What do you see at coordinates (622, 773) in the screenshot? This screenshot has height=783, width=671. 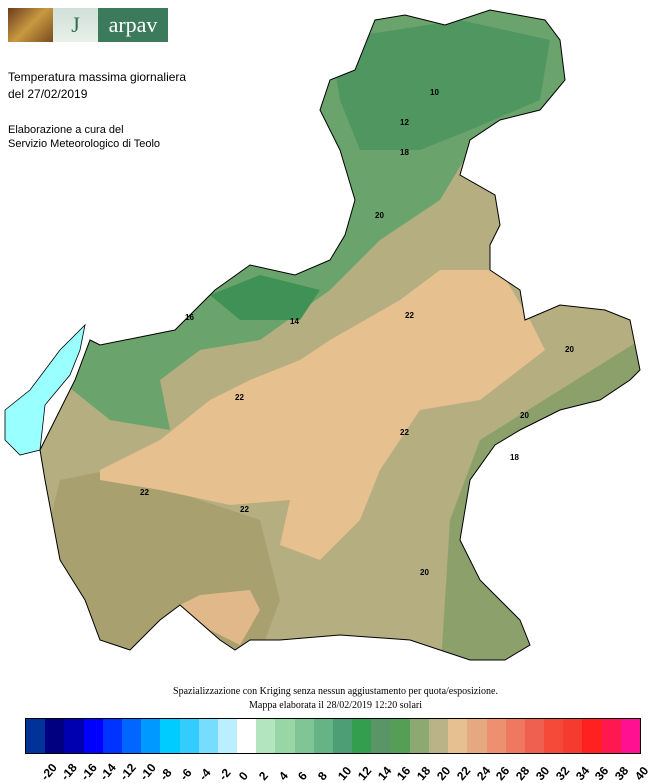 I see `legend-tick-label: 38` at bounding box center [622, 773].